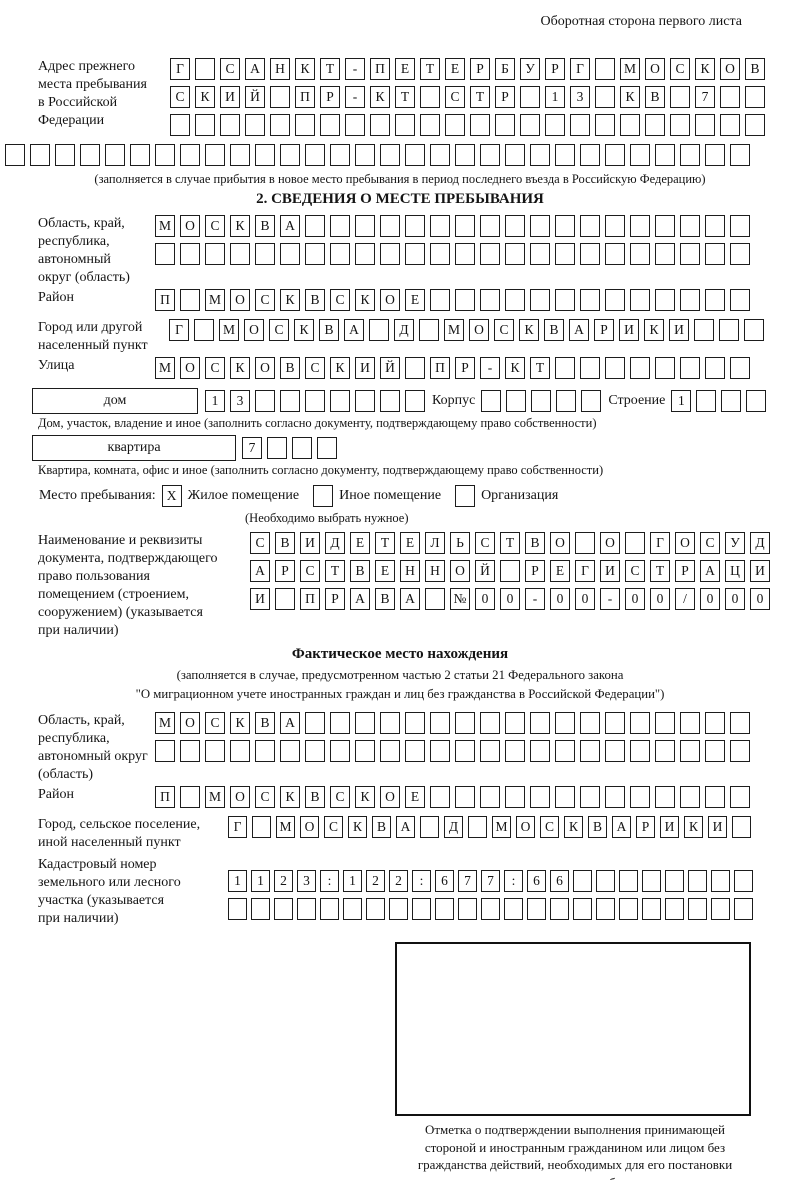 Image resolution: width=800 pixels, height=1180 pixels. Describe the element at coordinates (380, 69) in the screenshot. I see `char-cell: П` at that location.